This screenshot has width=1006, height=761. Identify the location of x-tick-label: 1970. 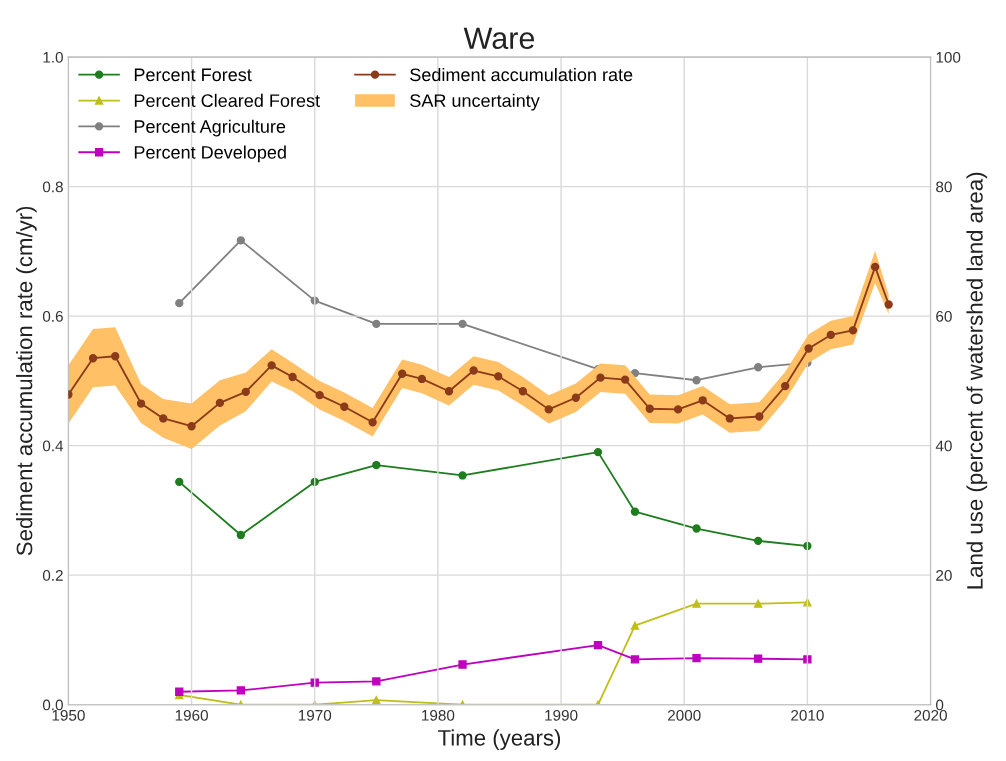
(315, 715).